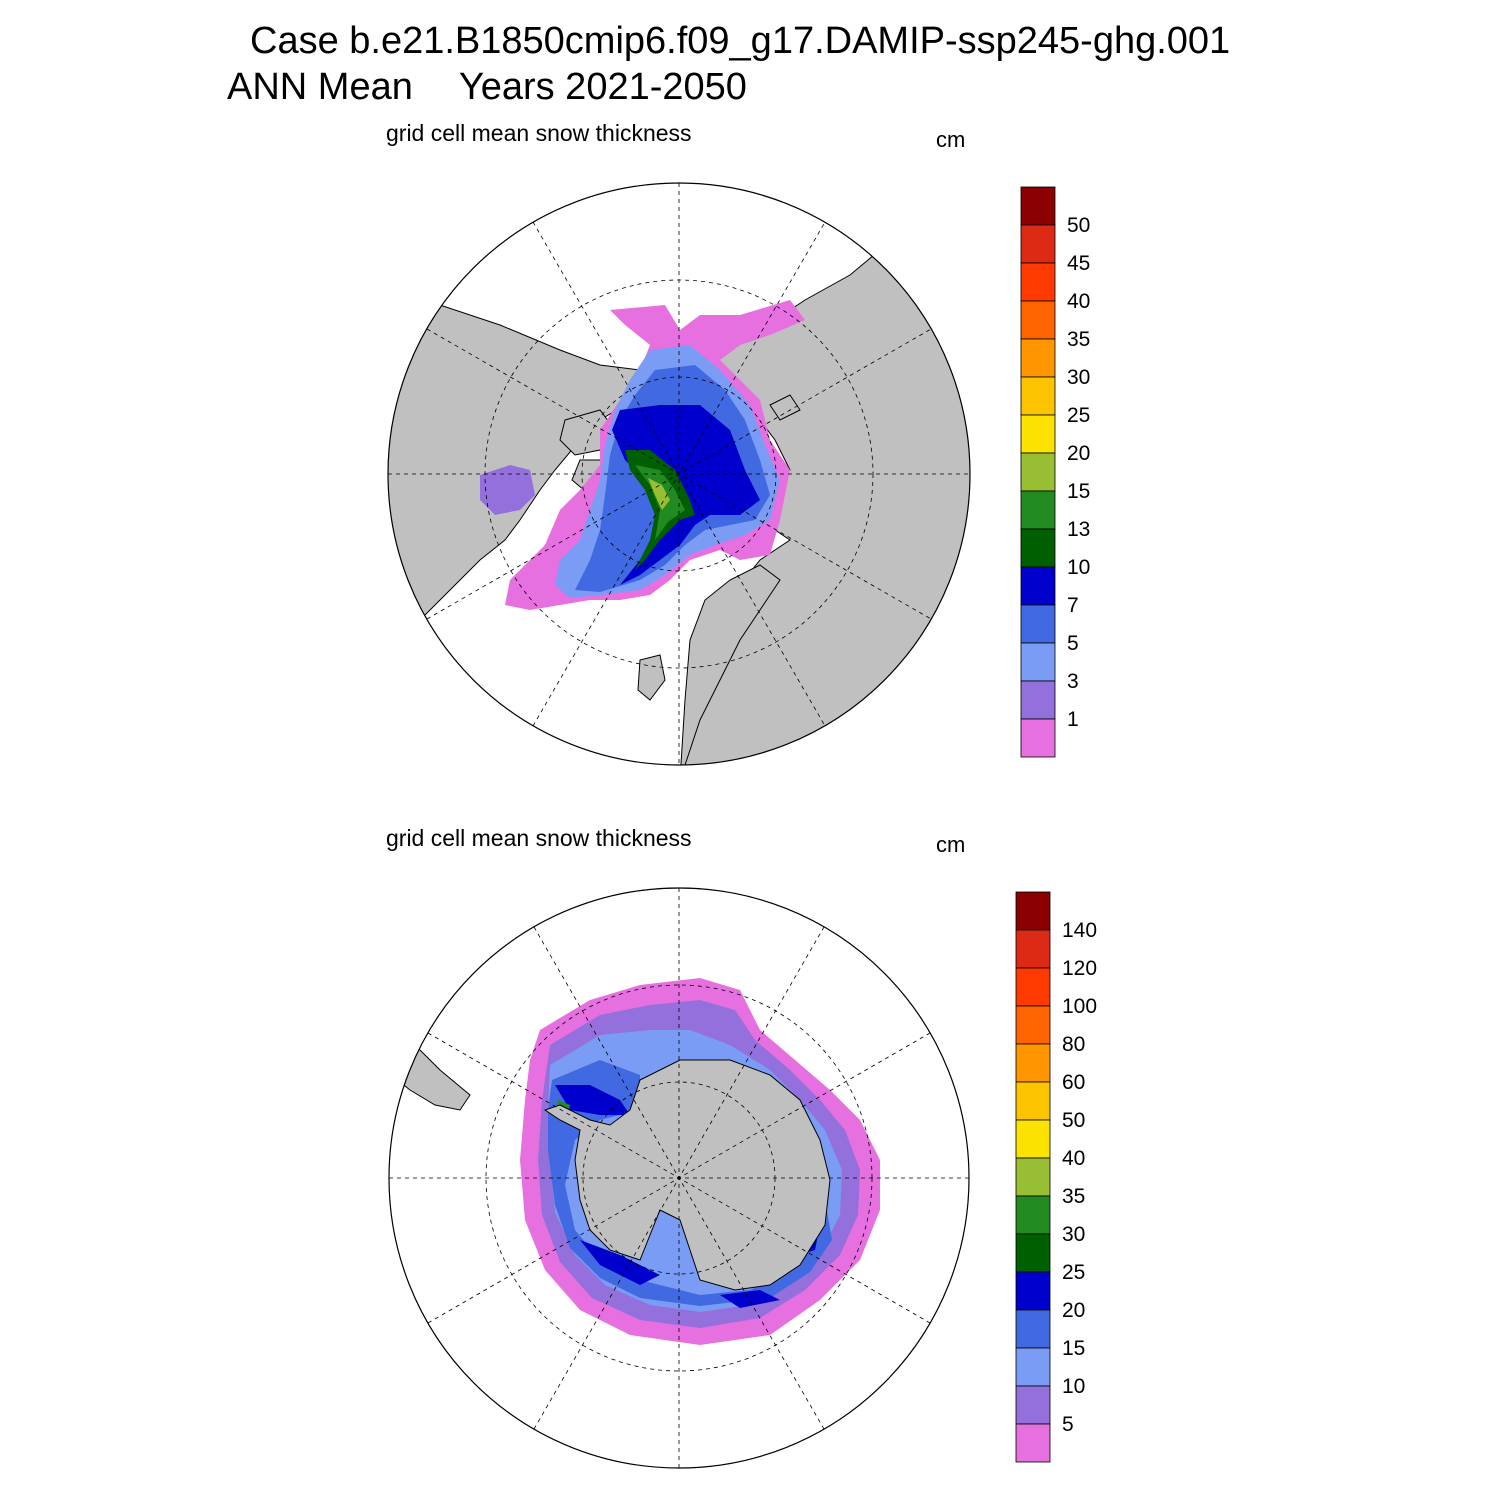 The image size is (1500, 1500). Describe the element at coordinates (1073, 605) in the screenshot. I see `north-colorbar-tick-label: 7` at that location.